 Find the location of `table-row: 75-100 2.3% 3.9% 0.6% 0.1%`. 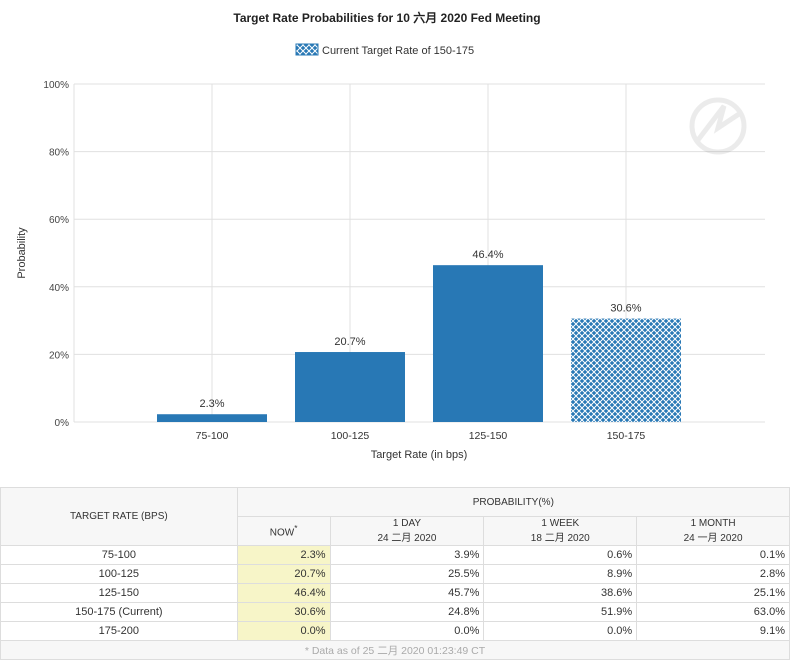

table-row: 75-100 2.3% 3.9% 0.6% 0.1% is located at coordinates (395, 555).